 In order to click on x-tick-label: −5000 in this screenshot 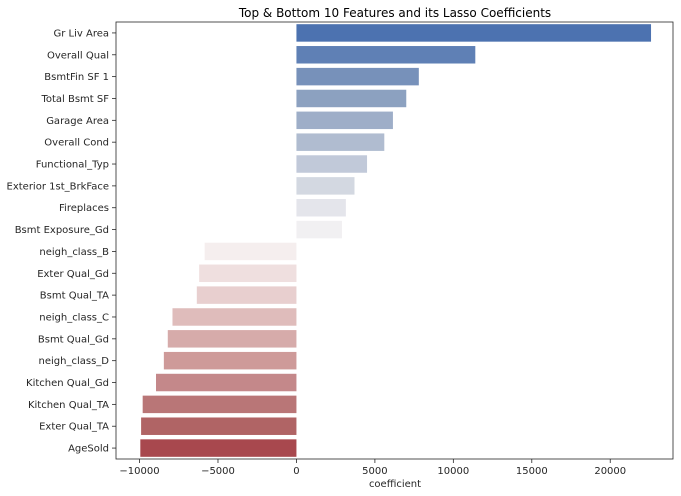, I will do `click(218, 471)`.